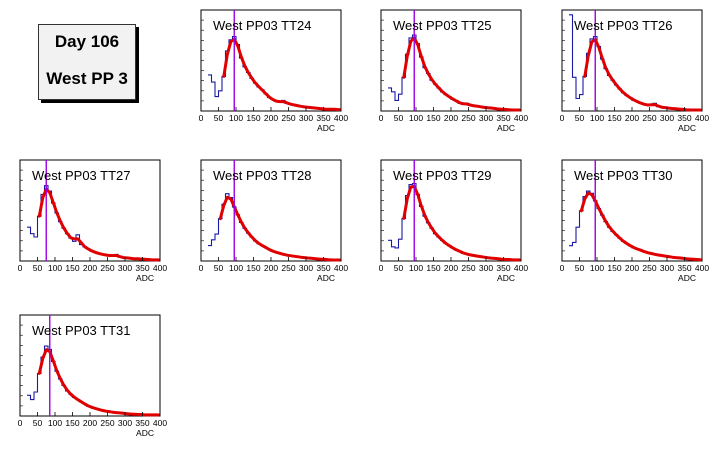 The width and height of the screenshot is (717, 457). What do you see at coordinates (81, 330) in the screenshot?
I see `histogram-title: West PP03 TT31` at bounding box center [81, 330].